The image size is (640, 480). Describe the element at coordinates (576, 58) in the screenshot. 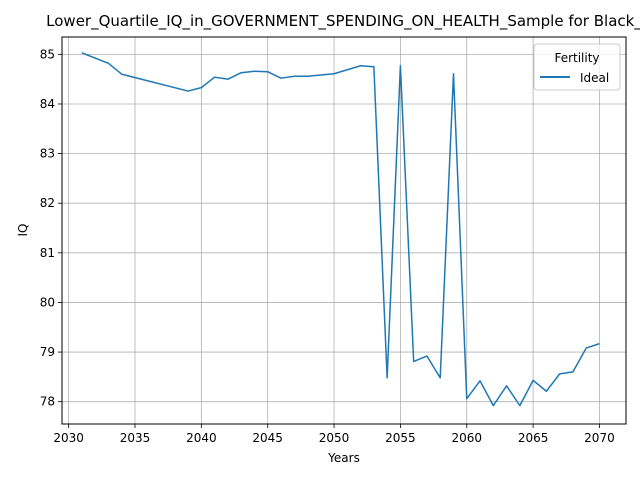

I see `legend-title: Fertility` at that location.